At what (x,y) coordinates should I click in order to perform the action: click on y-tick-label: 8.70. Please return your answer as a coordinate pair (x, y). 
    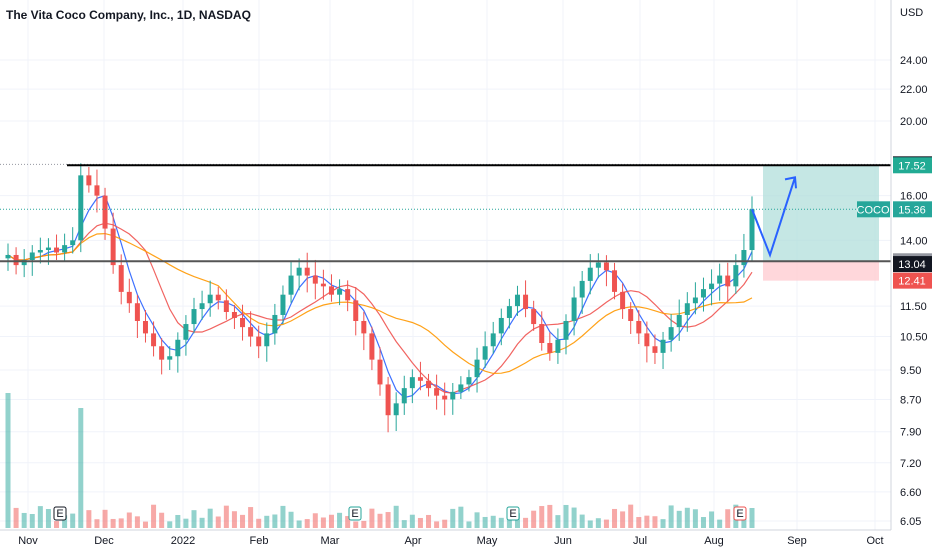
    Looking at the image, I should click on (910, 400).